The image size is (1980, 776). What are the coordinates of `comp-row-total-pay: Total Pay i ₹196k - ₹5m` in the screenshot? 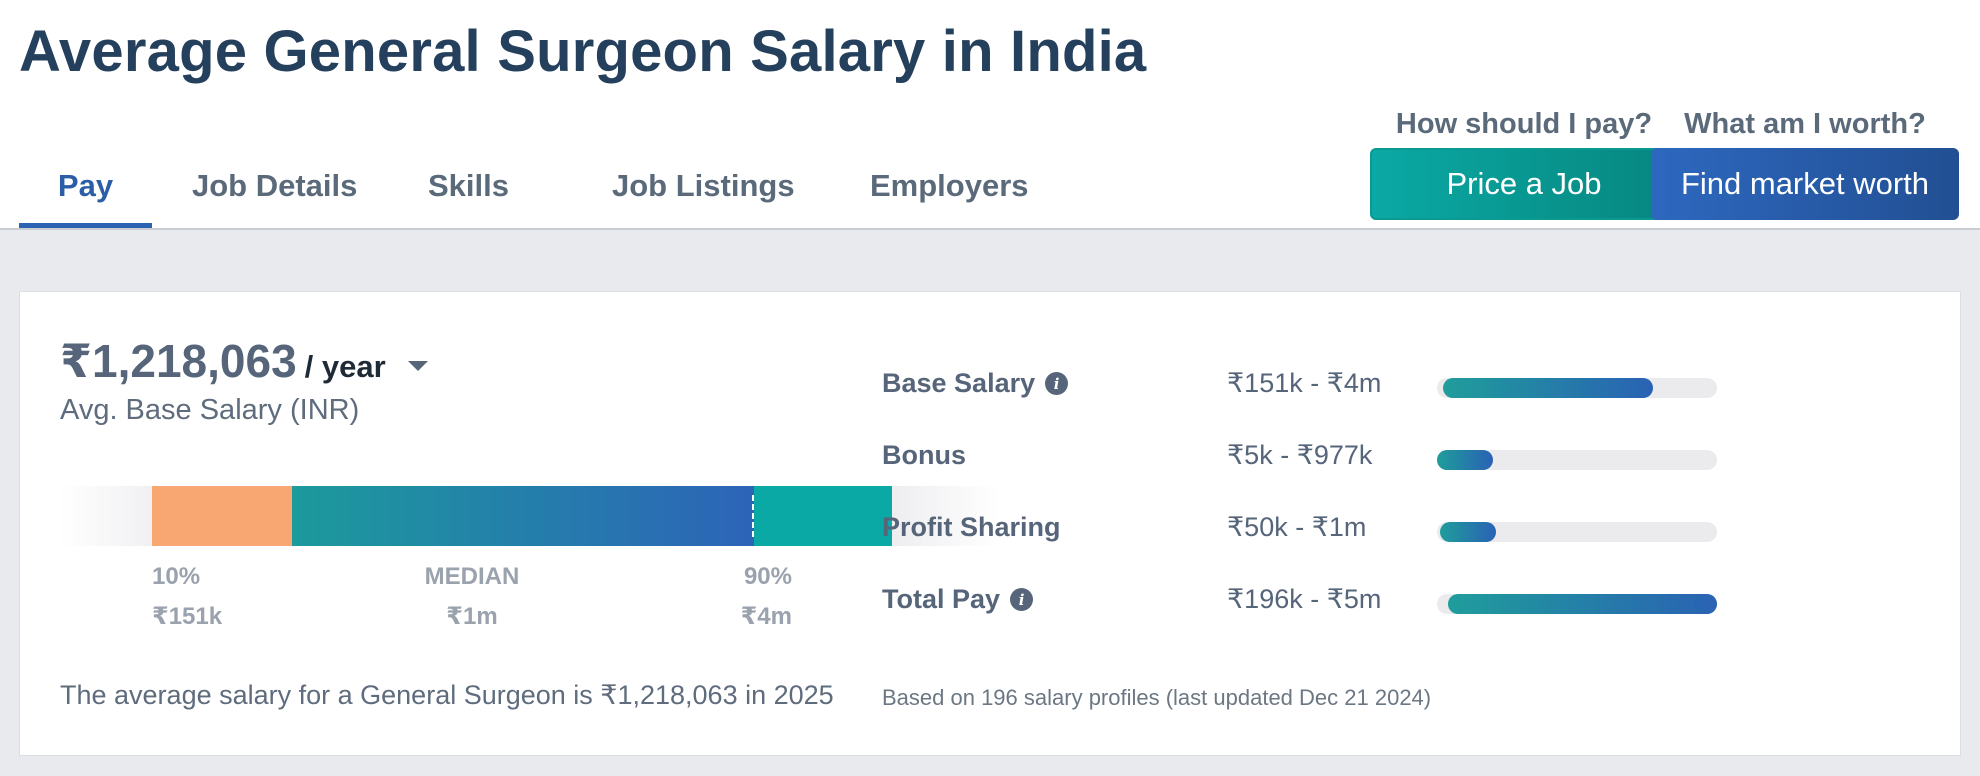 It's located at (1412, 600).